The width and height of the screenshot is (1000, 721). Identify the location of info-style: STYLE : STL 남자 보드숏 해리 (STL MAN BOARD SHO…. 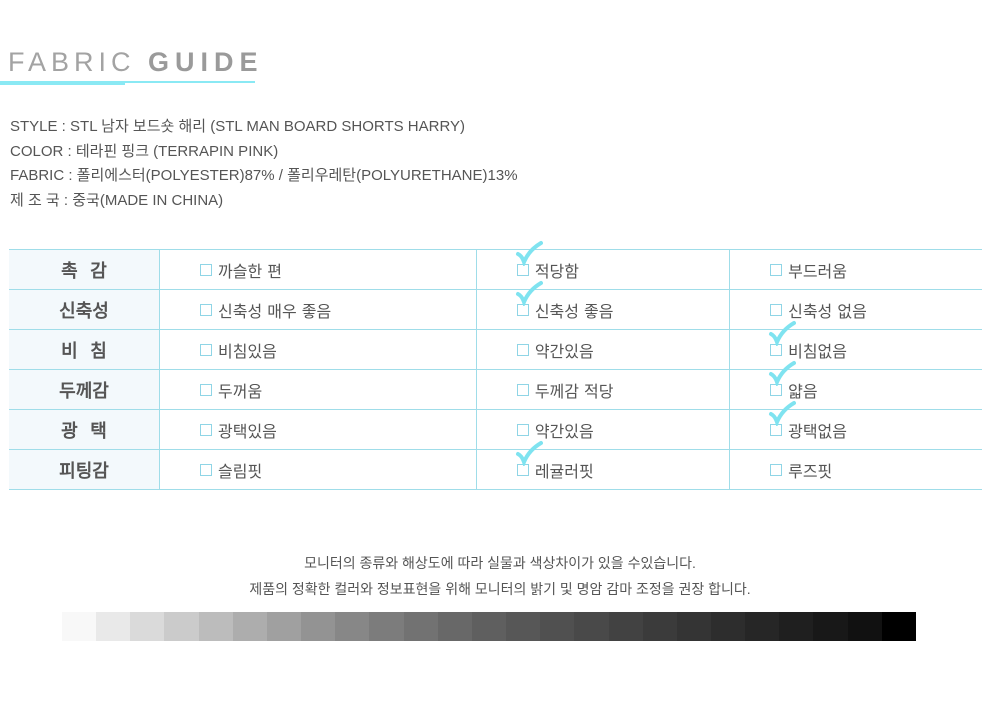
(238, 126).